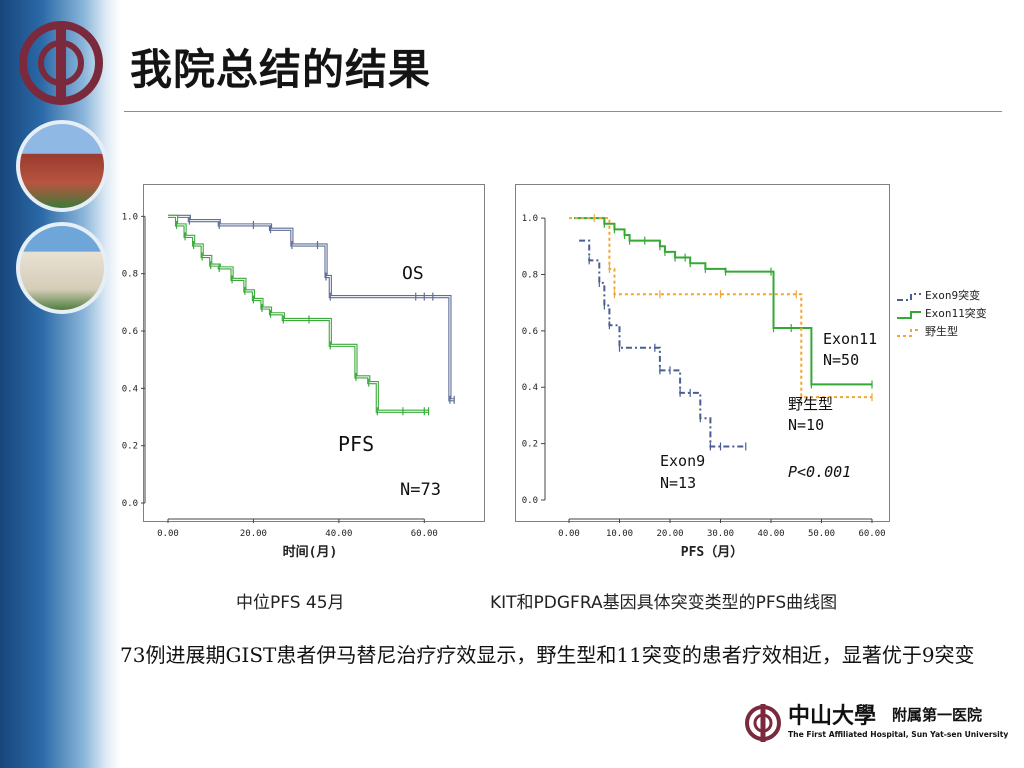 Image resolution: width=1024 pixels, height=768 pixels. What do you see at coordinates (819, 472) in the screenshot?
I see `pvalue-annotation: P<0.001` at bounding box center [819, 472].